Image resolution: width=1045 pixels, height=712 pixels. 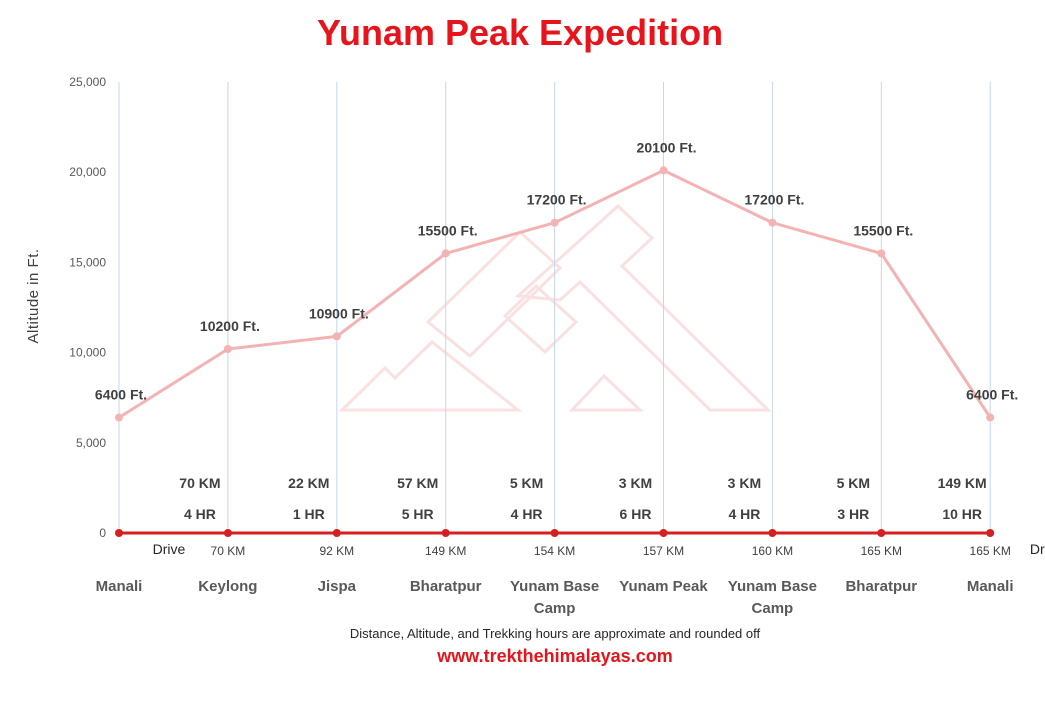 What do you see at coordinates (308, 483) in the screenshot?
I see `segment-distance-label: 22 KM` at bounding box center [308, 483].